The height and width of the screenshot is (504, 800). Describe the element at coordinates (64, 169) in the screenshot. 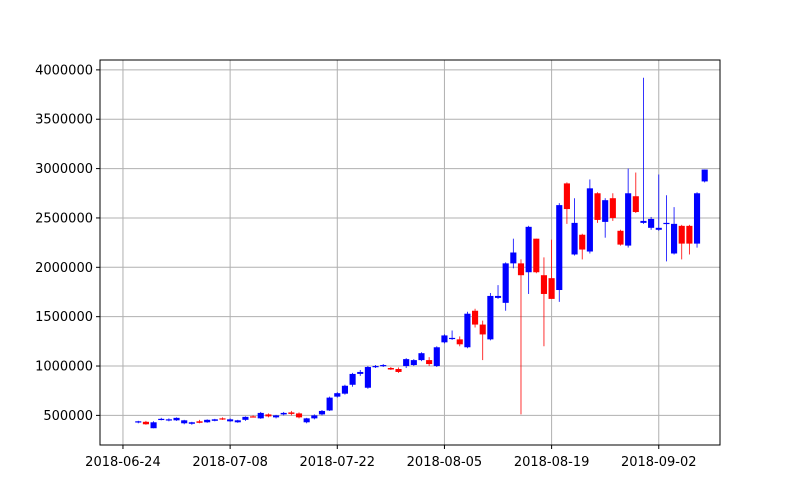

I see `y-tick-label: 3000000` at that location.